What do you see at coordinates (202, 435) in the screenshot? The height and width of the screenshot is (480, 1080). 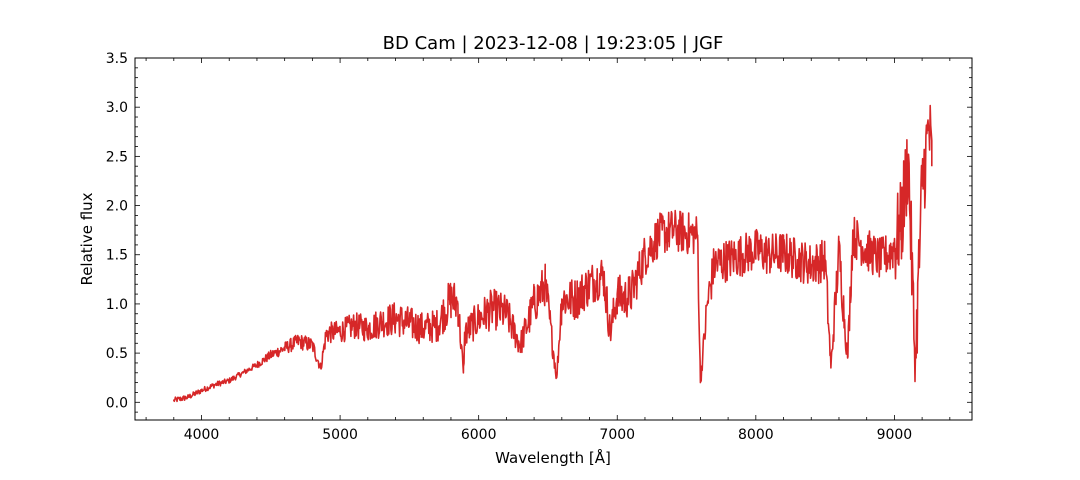 I see `x-tick-label: 4000` at bounding box center [202, 435].